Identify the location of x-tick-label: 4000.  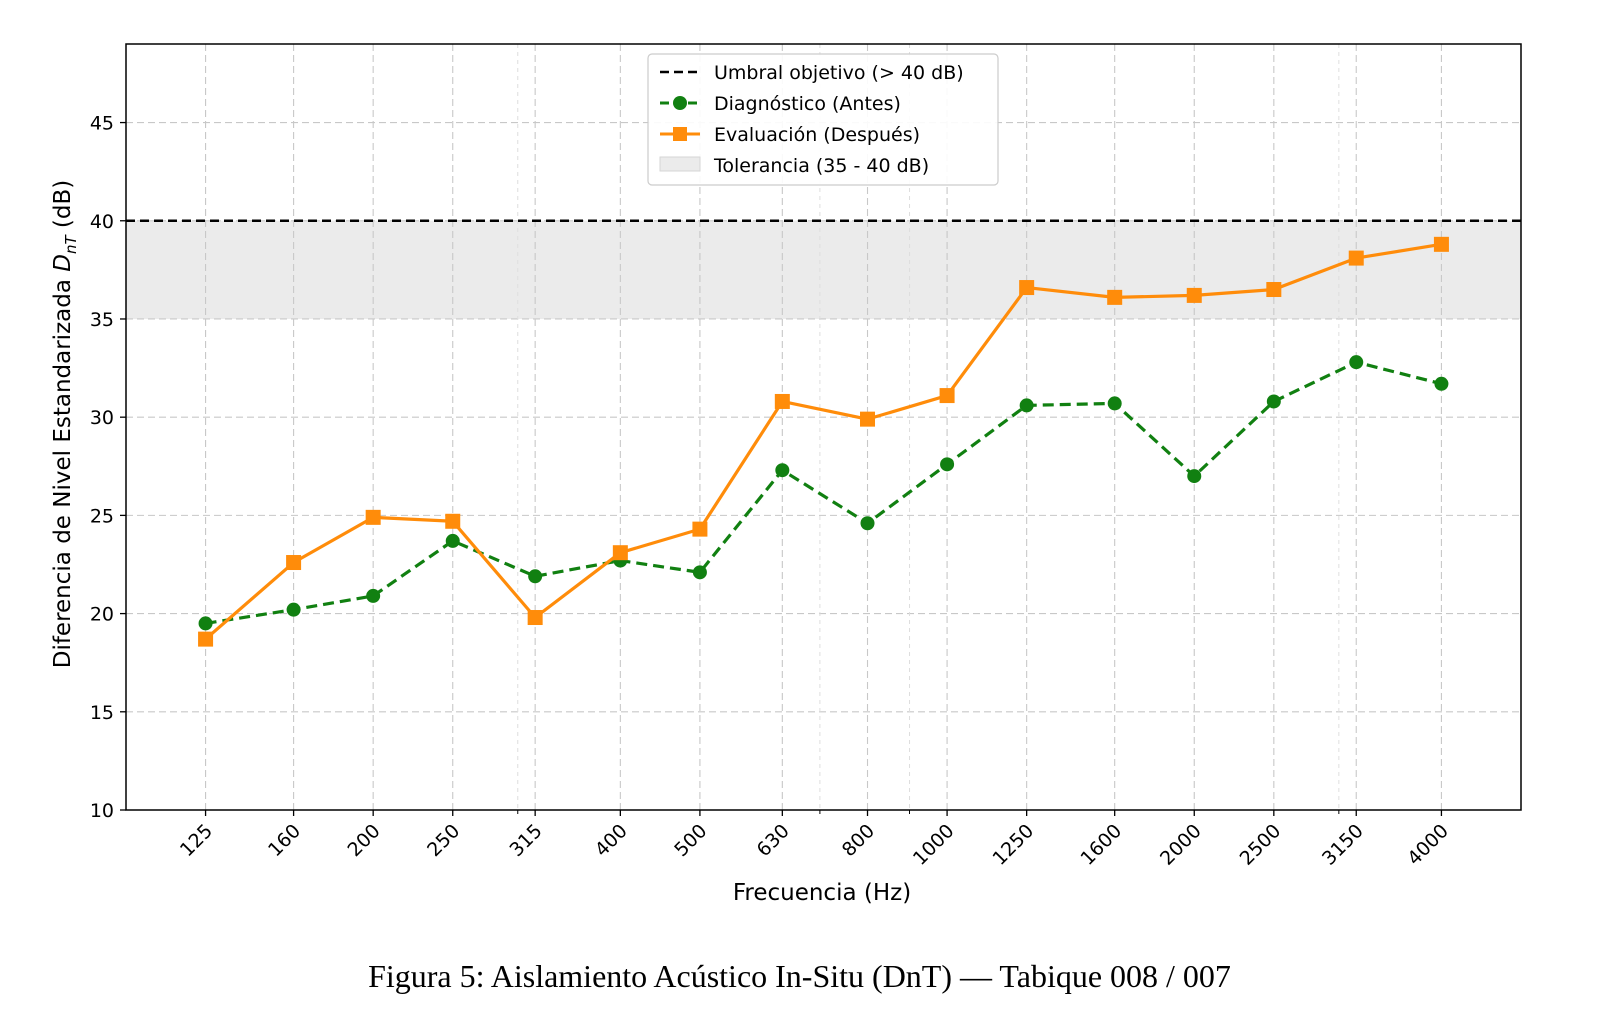
(1428, 845).